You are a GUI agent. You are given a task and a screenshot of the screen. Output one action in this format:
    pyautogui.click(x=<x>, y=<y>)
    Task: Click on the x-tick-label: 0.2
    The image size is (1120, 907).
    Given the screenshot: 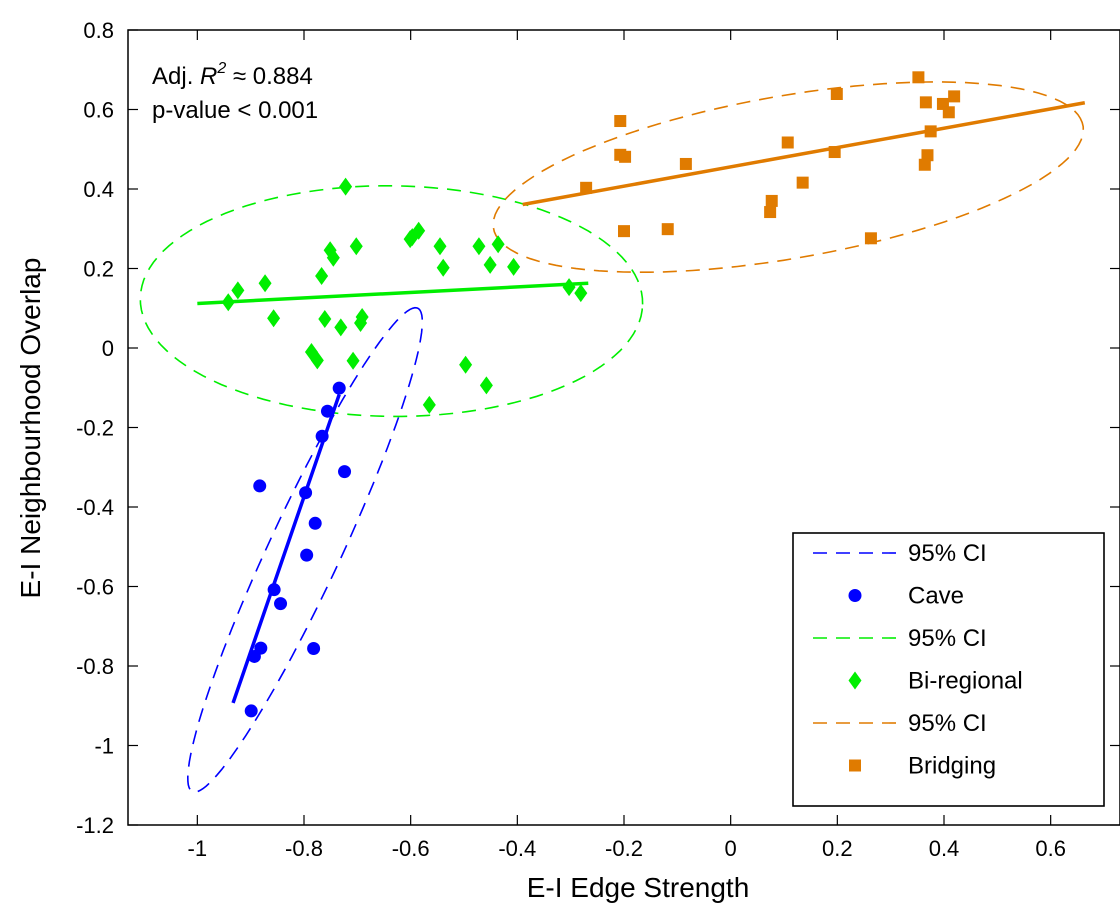 What is the action you would take?
    pyautogui.click(x=837, y=848)
    